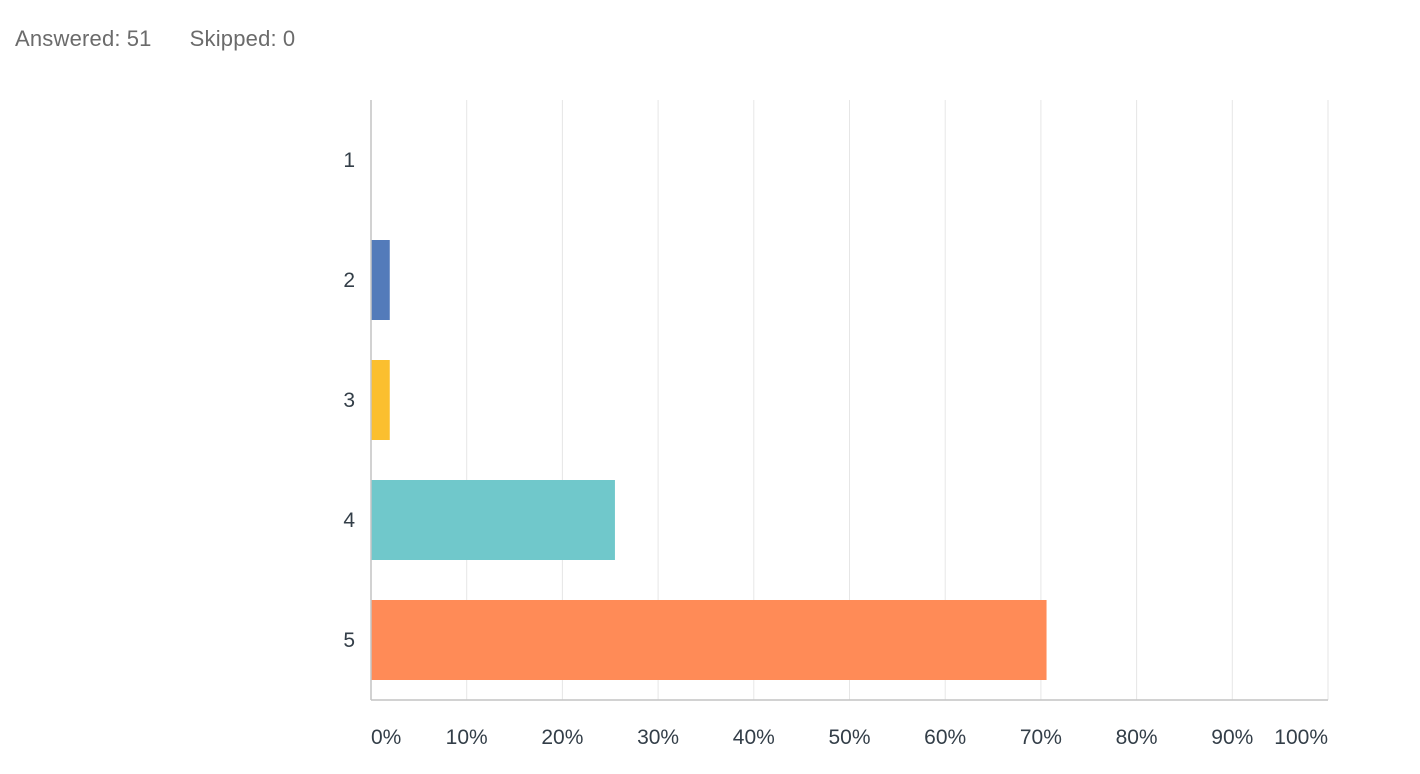 This screenshot has height=774, width=1420. What do you see at coordinates (349, 160) in the screenshot?
I see `category-label-1: 1` at bounding box center [349, 160].